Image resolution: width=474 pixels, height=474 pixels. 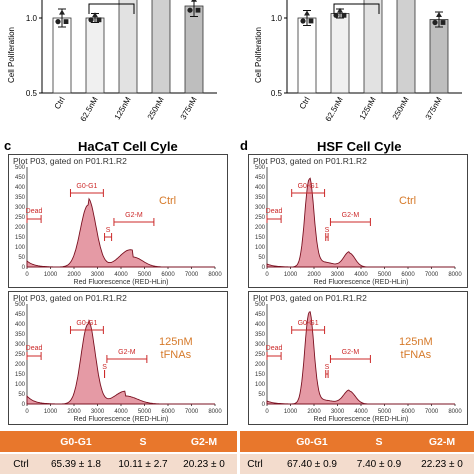 I want to click on bar-left-250nM, so click(x=161, y=47).